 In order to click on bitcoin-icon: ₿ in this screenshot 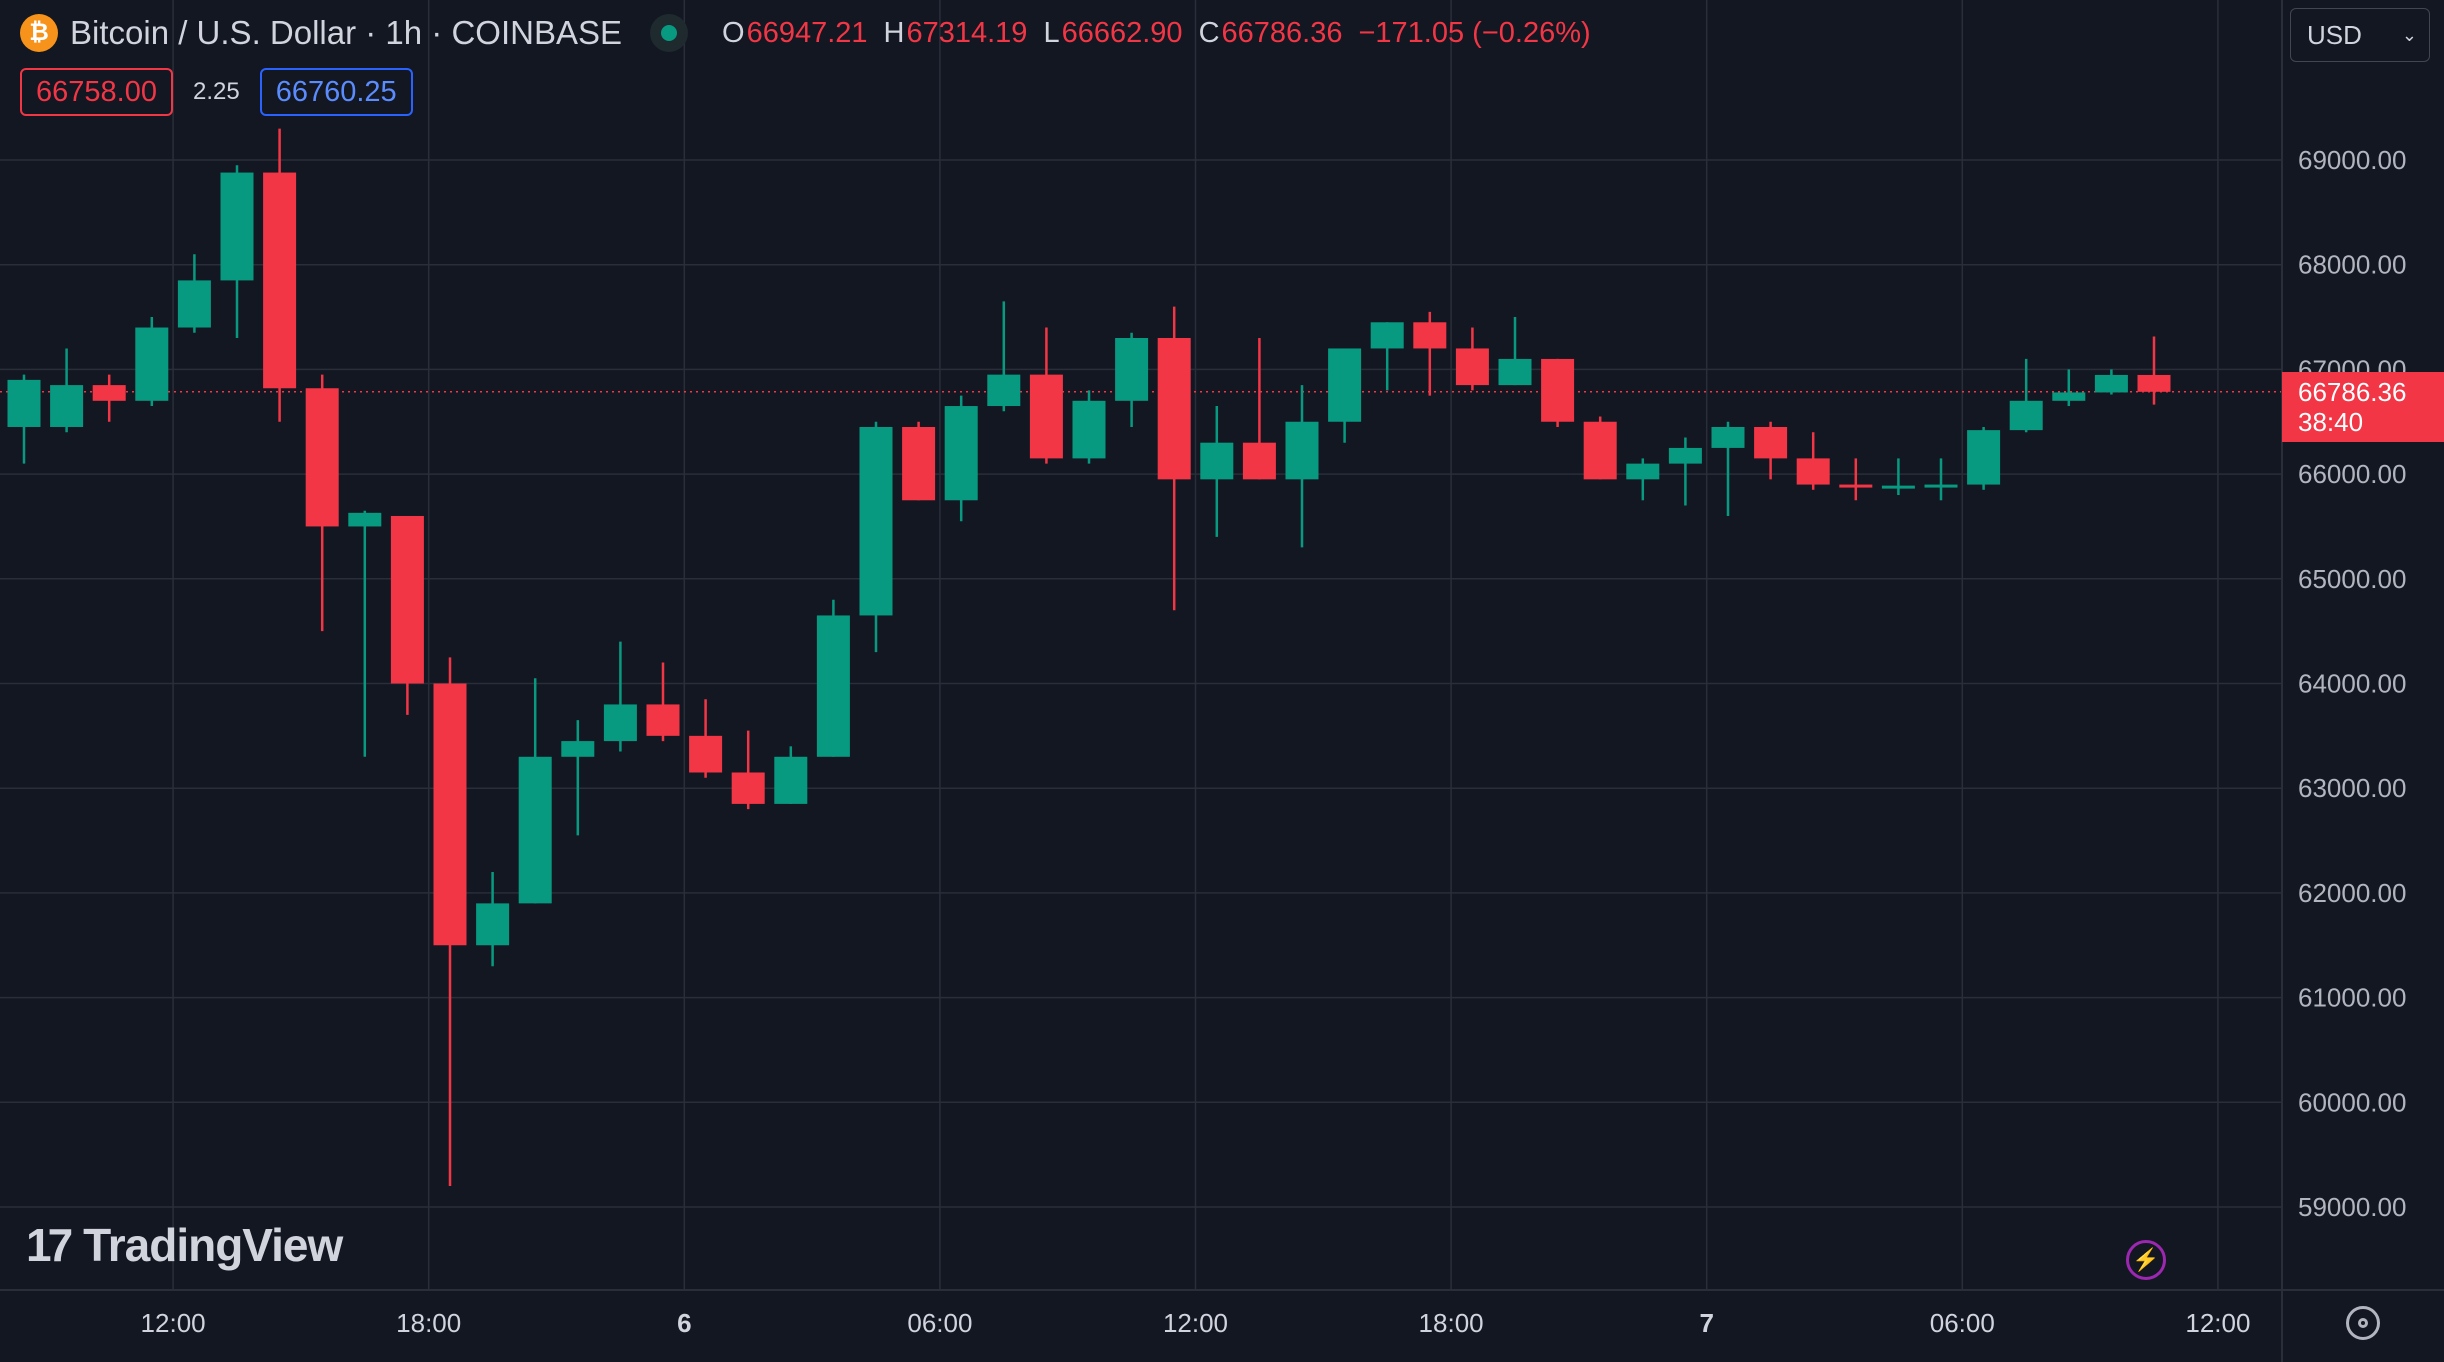, I will do `click(39, 33)`.